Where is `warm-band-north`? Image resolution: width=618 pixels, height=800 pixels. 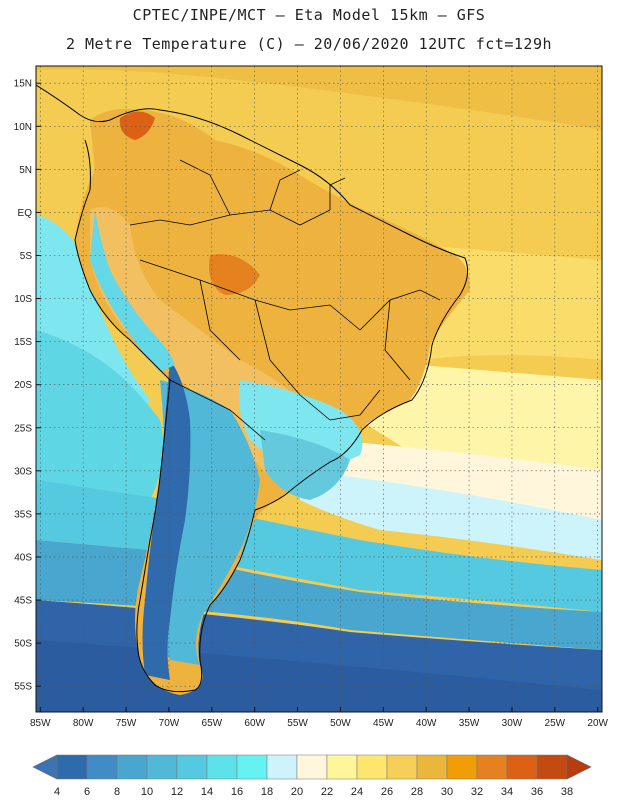
warm-band-north is located at coordinates (319, 98).